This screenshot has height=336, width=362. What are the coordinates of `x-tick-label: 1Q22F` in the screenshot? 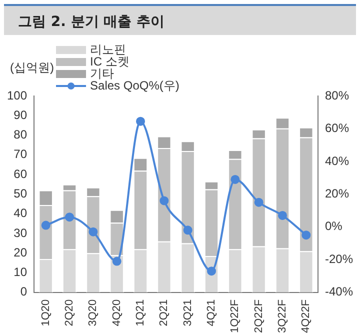 It's located at (235, 316).